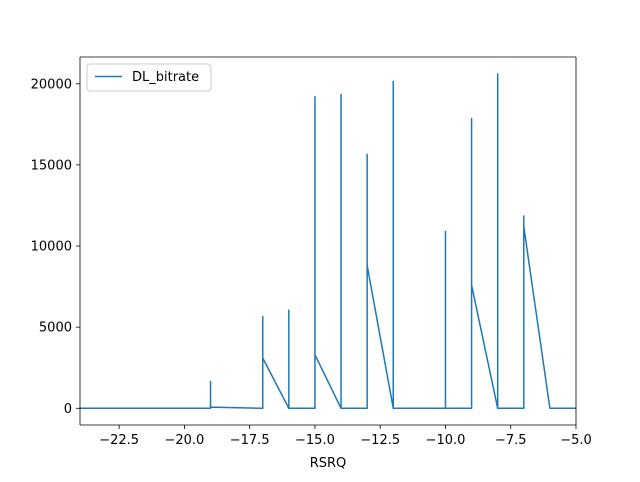 Image resolution: width=640 pixels, height=482 pixels. Describe the element at coordinates (165, 77) in the screenshot. I see `legend-label: DL_bitrate` at that location.